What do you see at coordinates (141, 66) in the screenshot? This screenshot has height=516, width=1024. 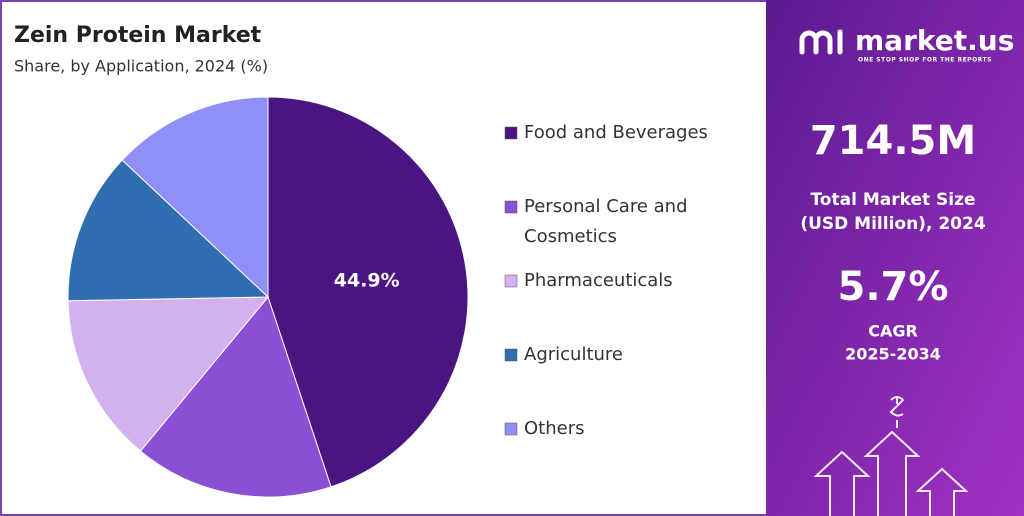 I see `chart-subtitle: Share, by Application, 2024 (%)` at bounding box center [141, 66].